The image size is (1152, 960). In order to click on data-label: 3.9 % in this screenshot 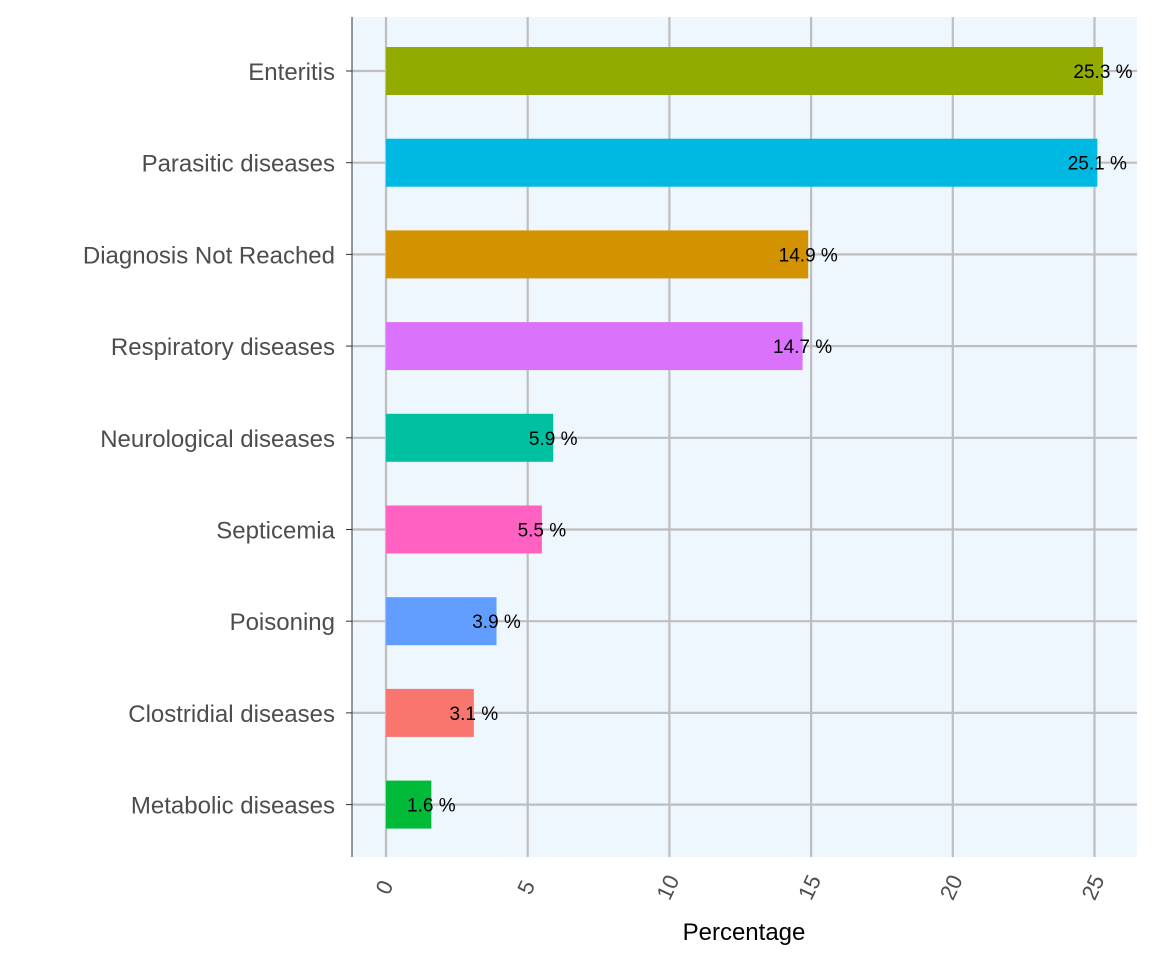, I will do `click(496, 622)`.